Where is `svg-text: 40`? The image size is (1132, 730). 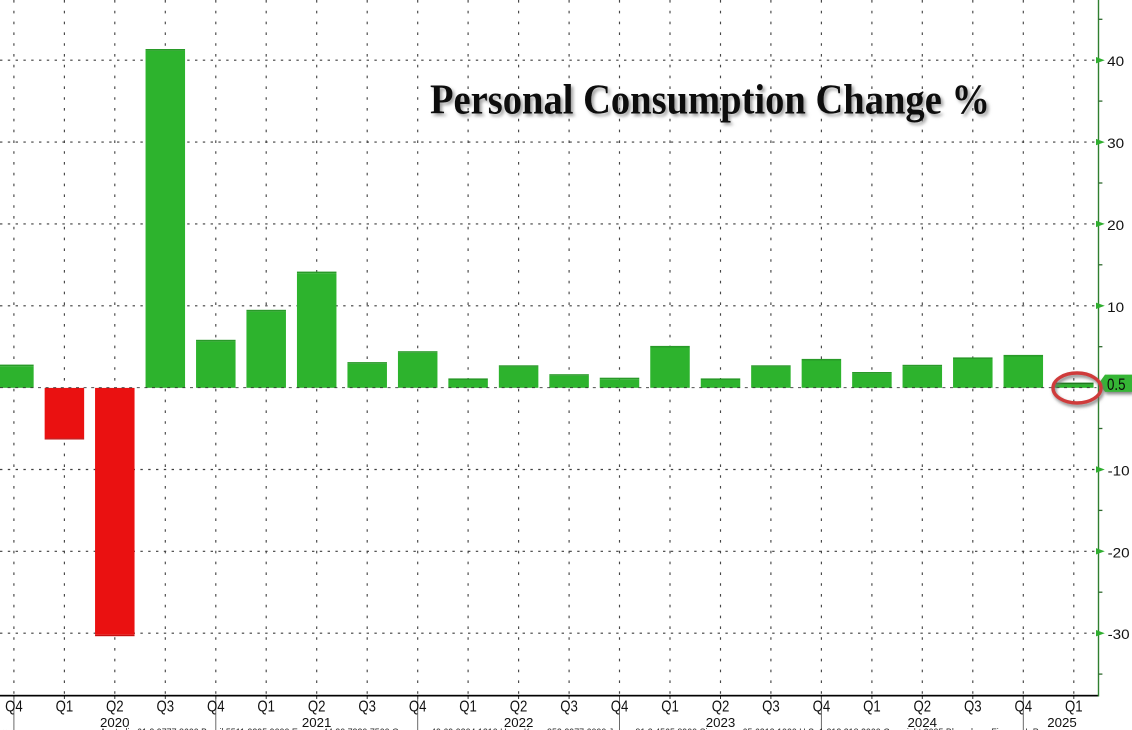 svg-text: 40 is located at coordinates (1115, 62).